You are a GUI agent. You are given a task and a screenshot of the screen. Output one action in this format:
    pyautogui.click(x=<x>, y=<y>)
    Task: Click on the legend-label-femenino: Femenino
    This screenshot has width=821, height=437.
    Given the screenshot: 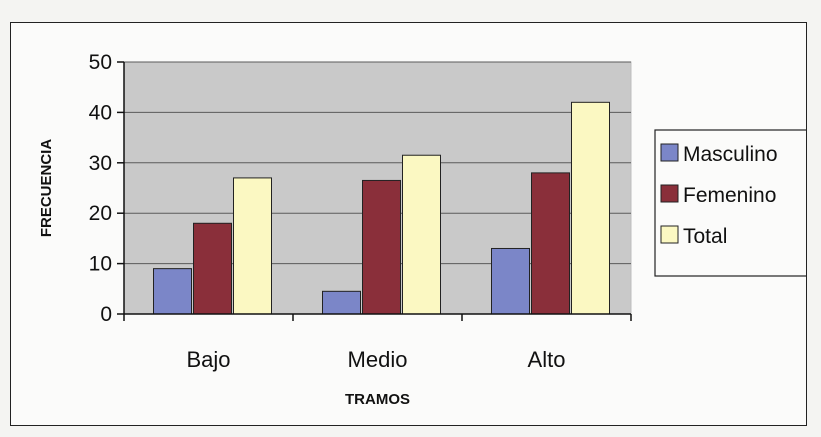 What is the action you would take?
    pyautogui.click(x=729, y=195)
    